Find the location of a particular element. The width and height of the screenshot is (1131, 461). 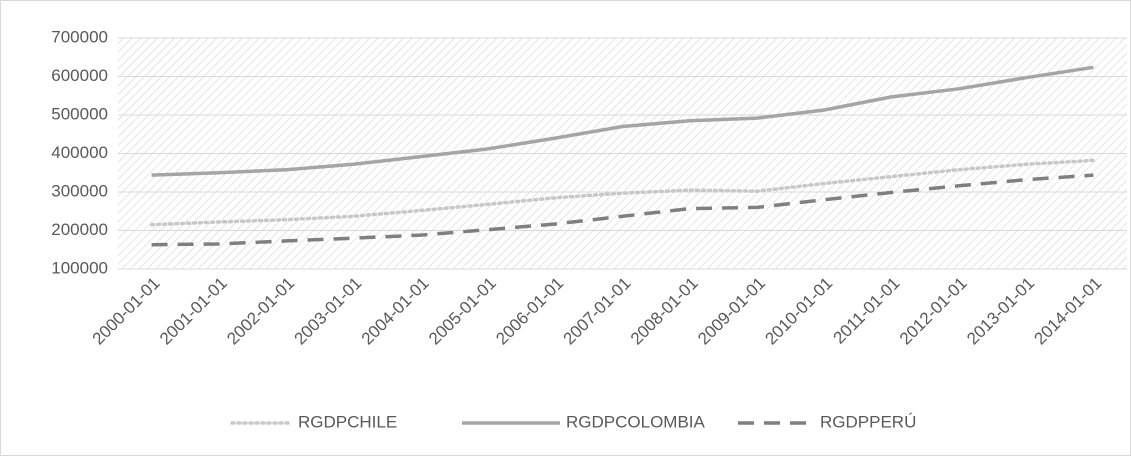

y-tick-label: 500000 is located at coordinates (79, 113).